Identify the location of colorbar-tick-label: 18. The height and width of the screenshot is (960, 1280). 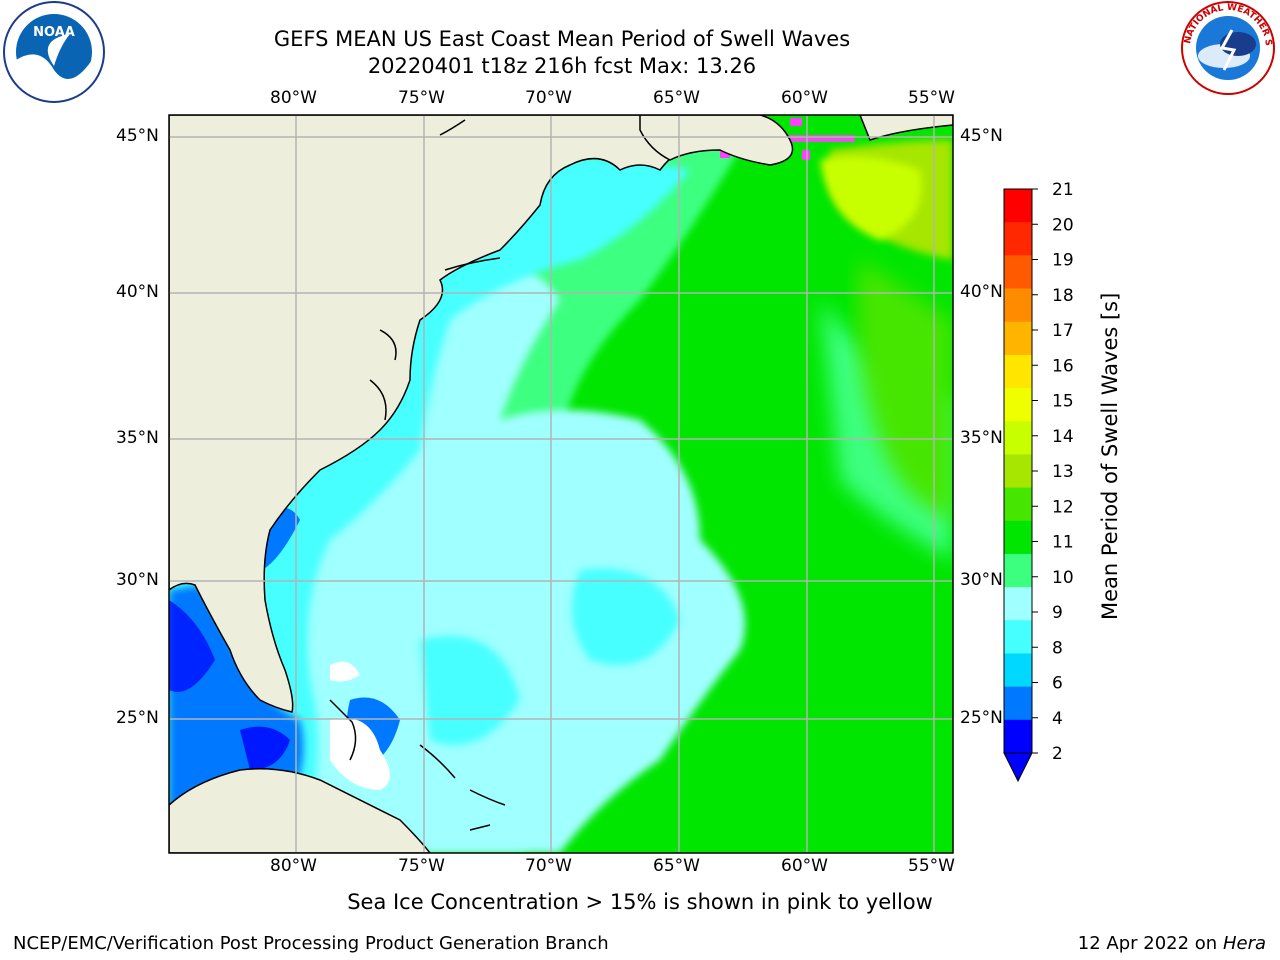
(1063, 296).